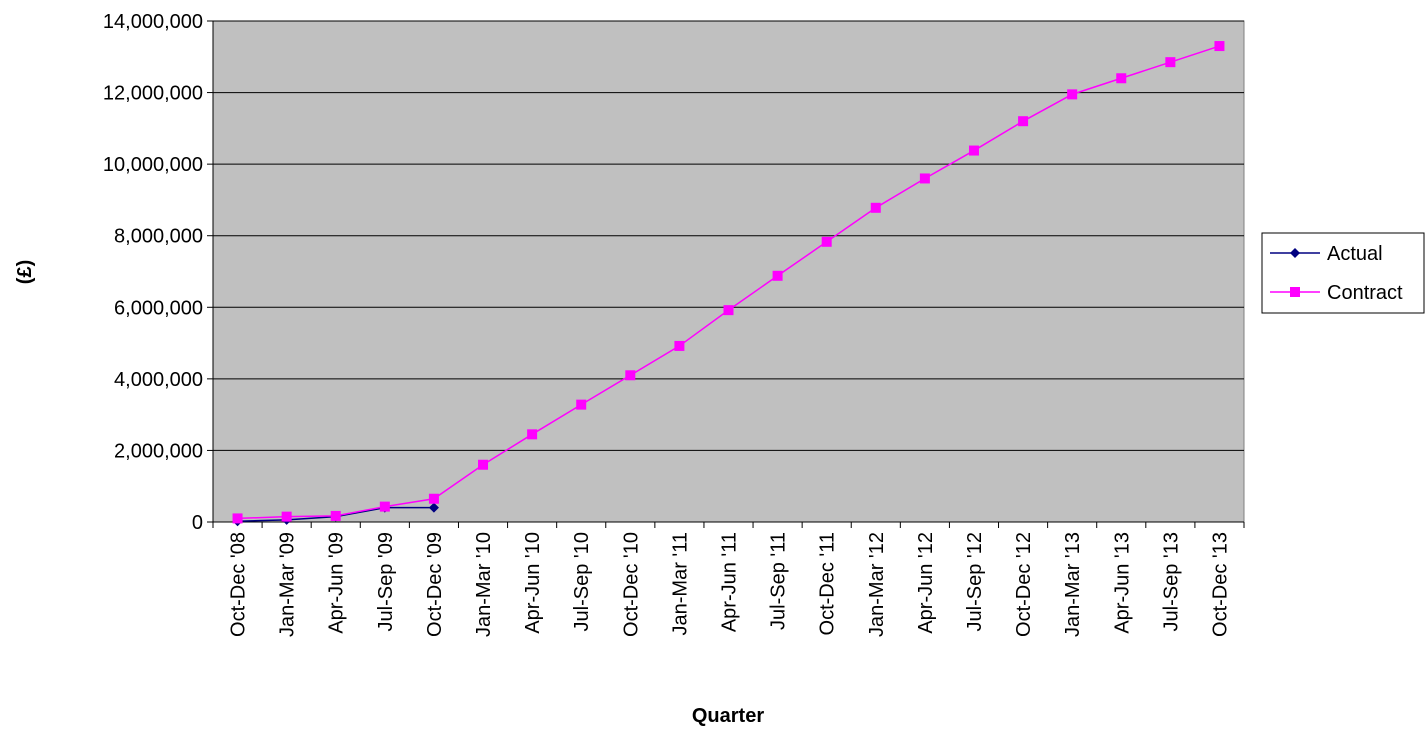 The image size is (1426, 732). Describe the element at coordinates (582, 581) in the screenshot. I see `x-tick-label: Jul-Sep '10` at that location.